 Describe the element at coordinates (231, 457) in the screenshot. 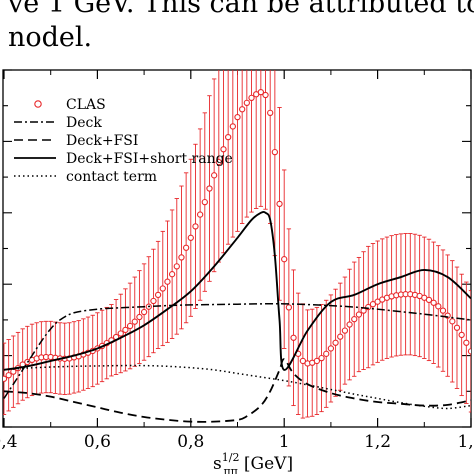

I see `x-axis-label-sup: 1/2` at that location.